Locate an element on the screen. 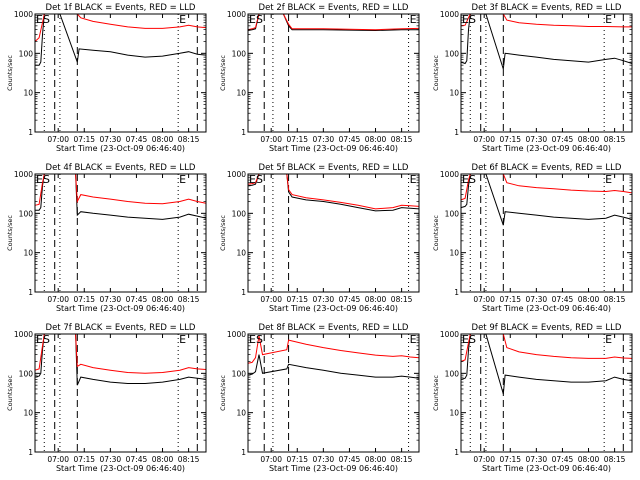  panel-title: Det 3f BLACK = Events, RED = LLD is located at coordinates (547, 8).